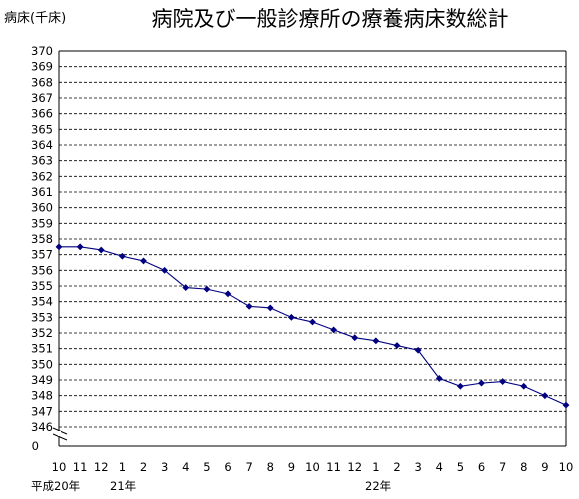 The image size is (579, 499). What do you see at coordinates (42, 223) in the screenshot?
I see `y-tick-label: 359` at bounding box center [42, 223].